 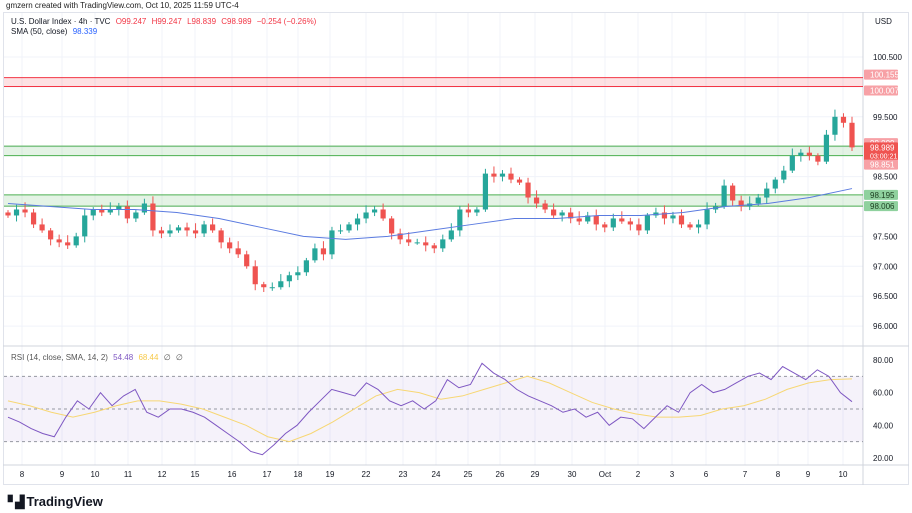 What do you see at coordinates (179, 357) in the screenshot?
I see `rsi-extra-2: ∅` at bounding box center [179, 357].